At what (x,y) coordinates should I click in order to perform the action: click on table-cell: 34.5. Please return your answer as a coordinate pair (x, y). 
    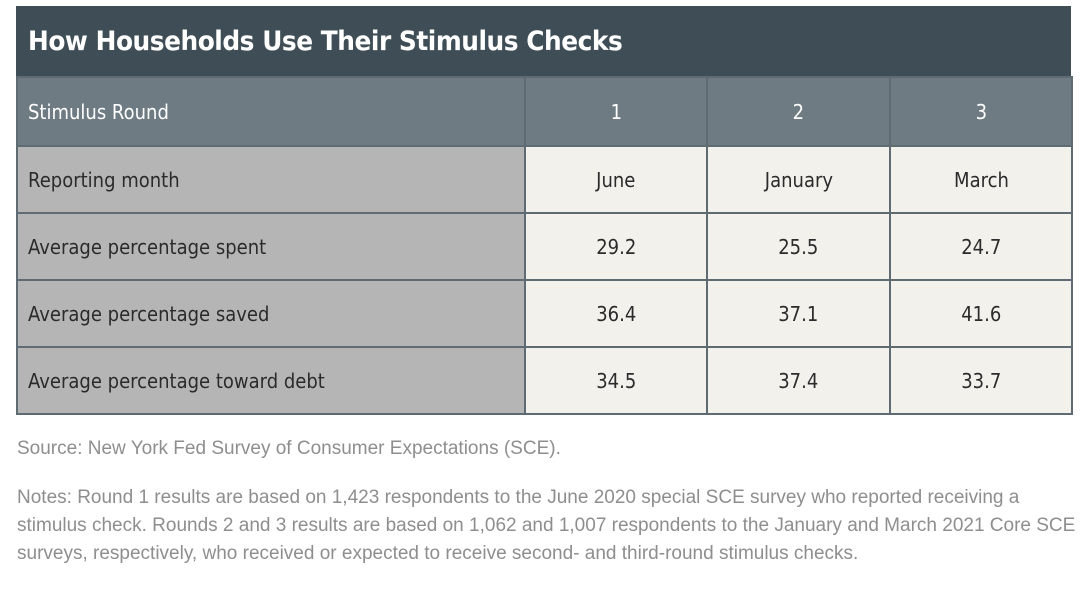
    Looking at the image, I should click on (616, 380).